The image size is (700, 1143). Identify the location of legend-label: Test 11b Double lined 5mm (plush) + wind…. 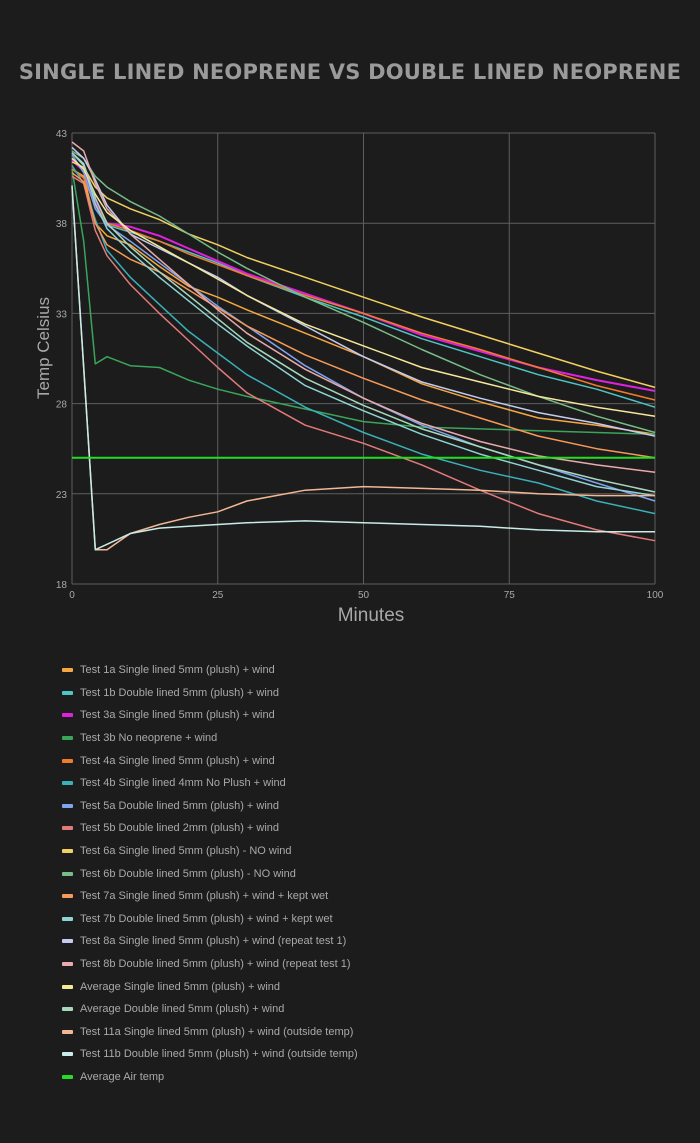
(219, 1054).